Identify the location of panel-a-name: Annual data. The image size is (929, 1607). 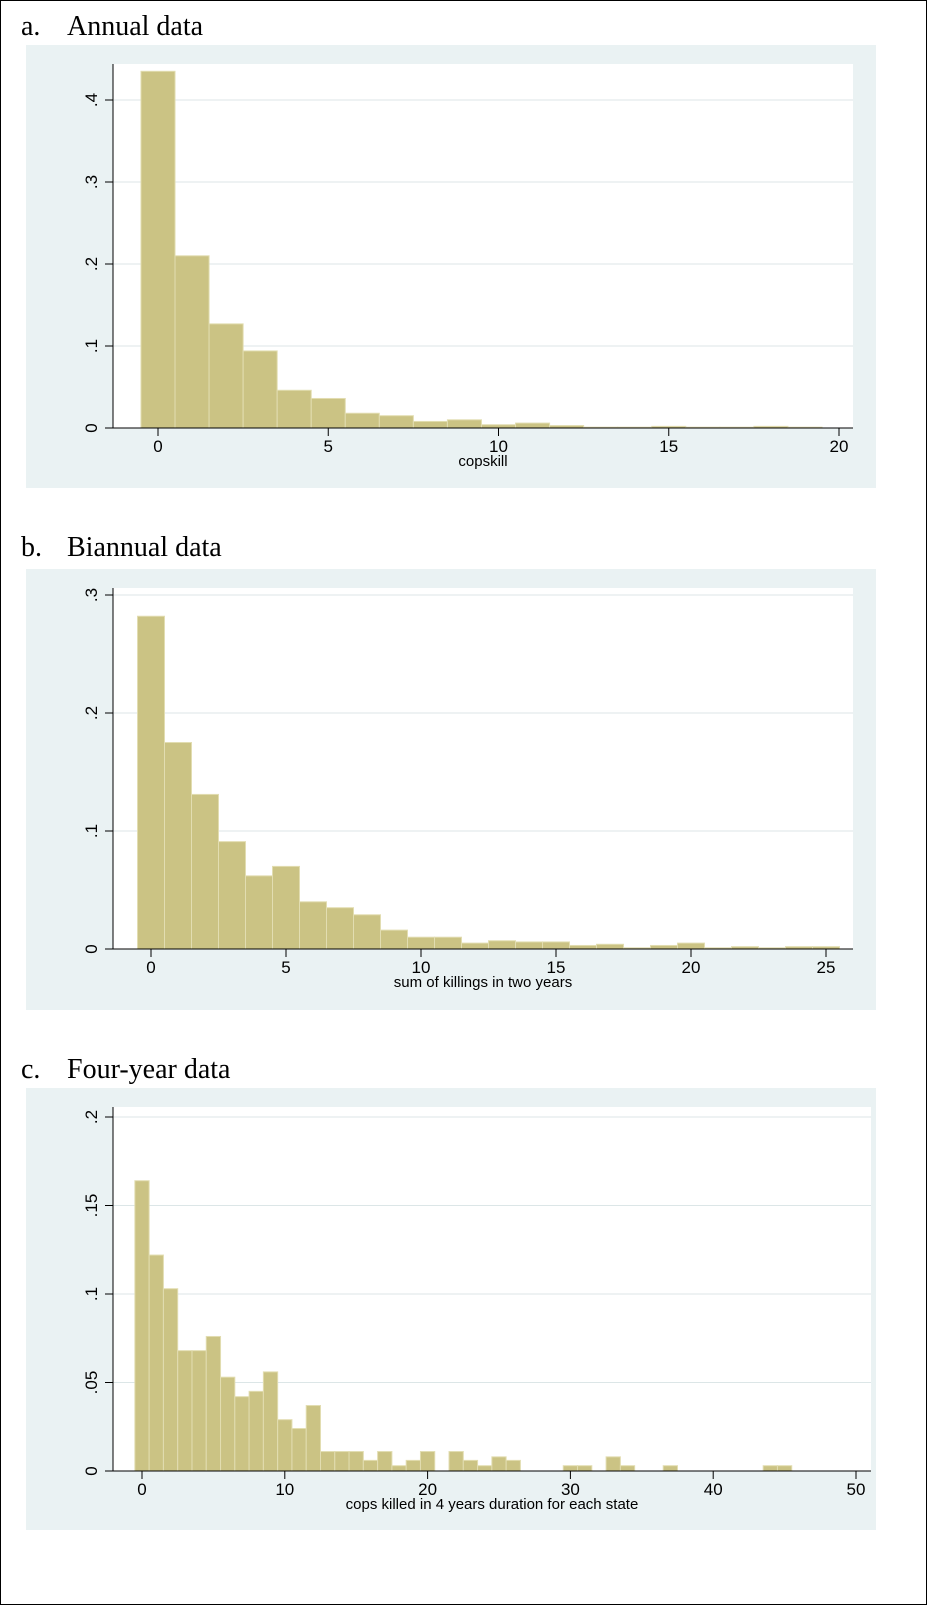
(135, 26).